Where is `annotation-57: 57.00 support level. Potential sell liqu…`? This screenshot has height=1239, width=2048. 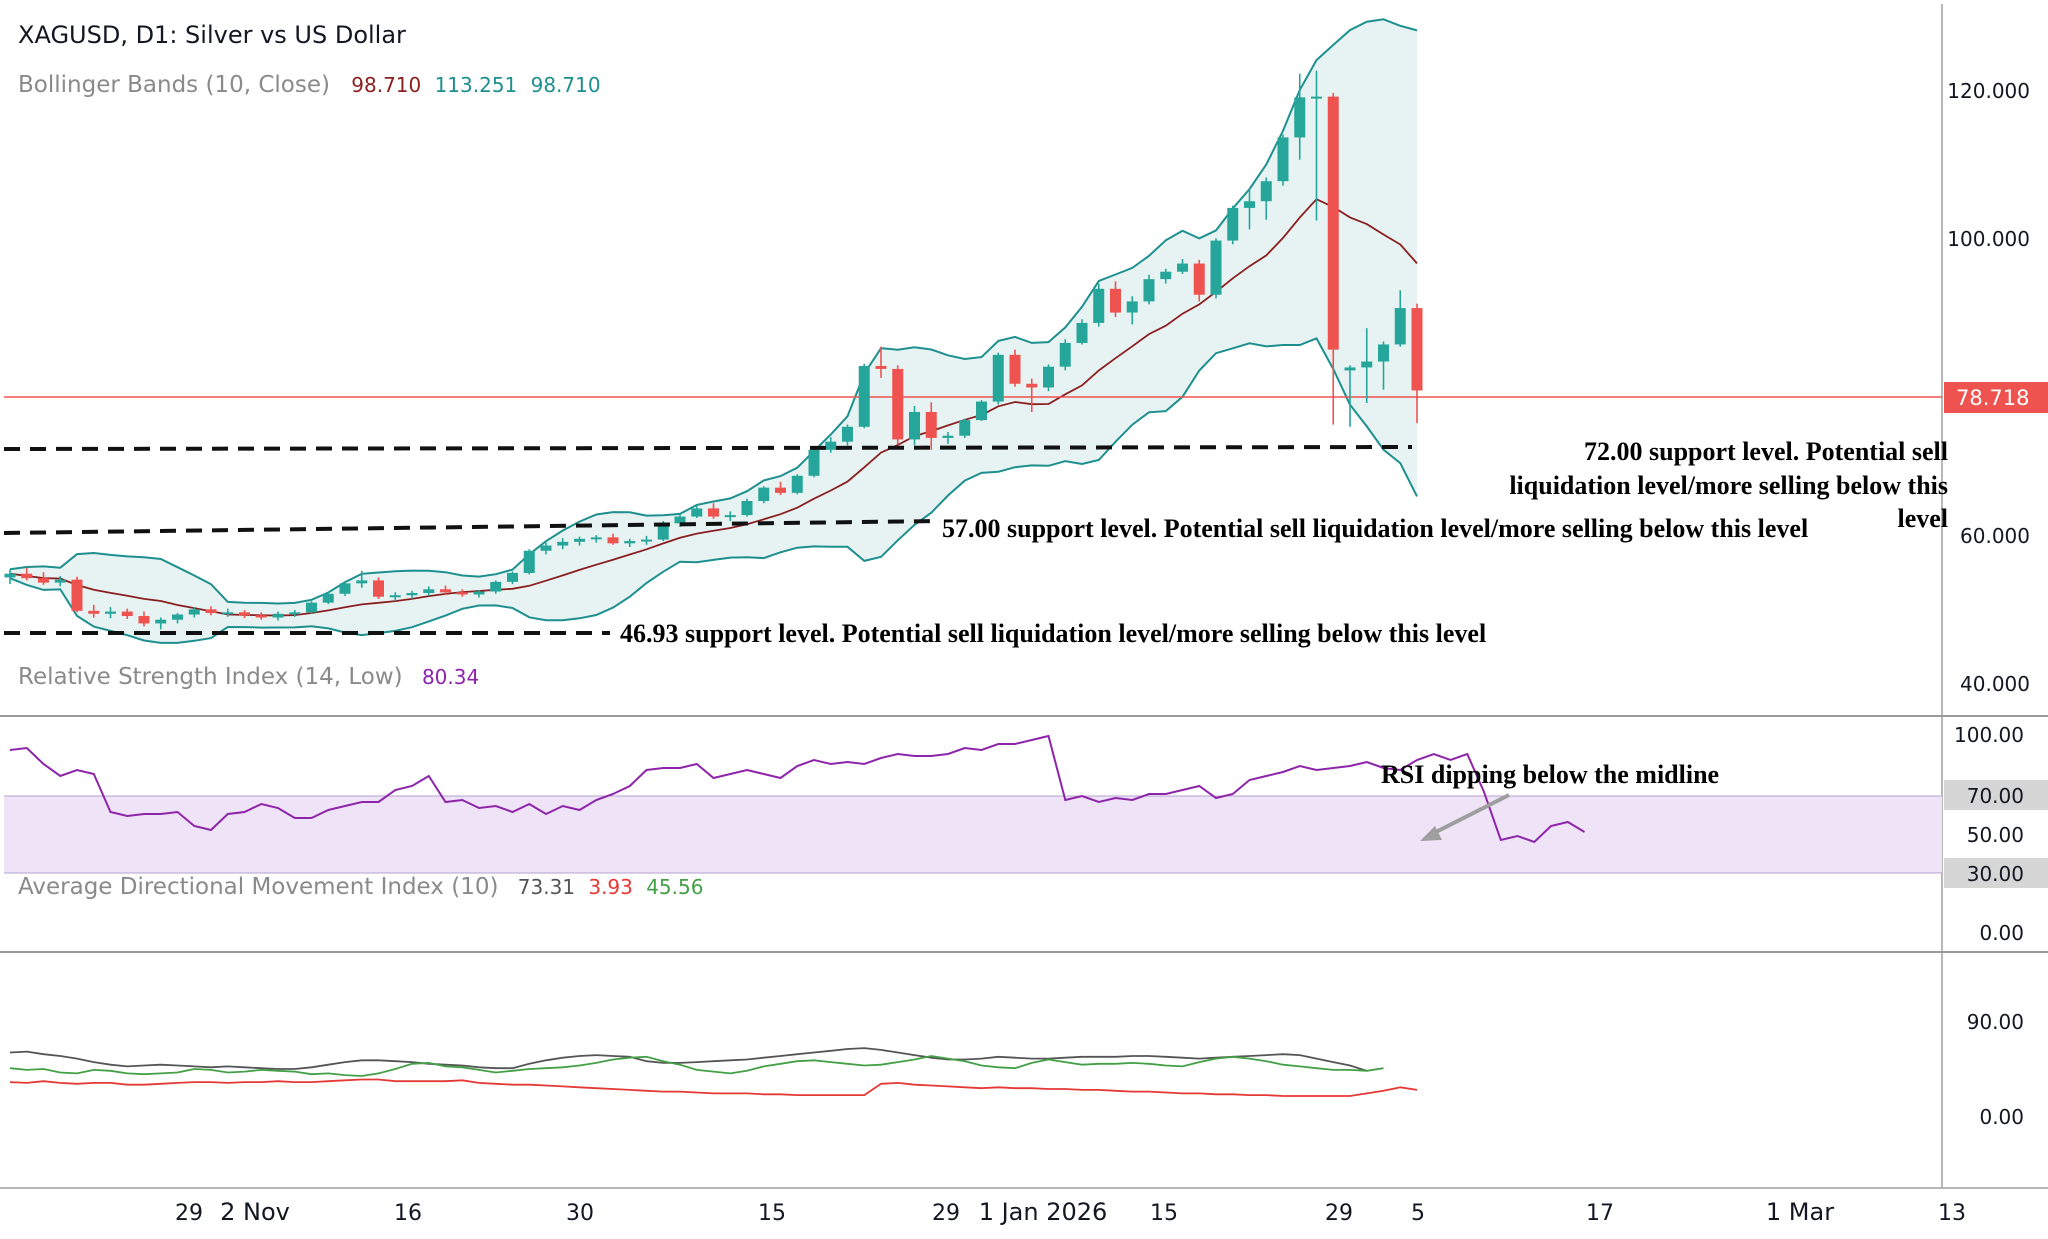 annotation-57: 57.00 support level. Potential sell liqu… is located at coordinates (1375, 528).